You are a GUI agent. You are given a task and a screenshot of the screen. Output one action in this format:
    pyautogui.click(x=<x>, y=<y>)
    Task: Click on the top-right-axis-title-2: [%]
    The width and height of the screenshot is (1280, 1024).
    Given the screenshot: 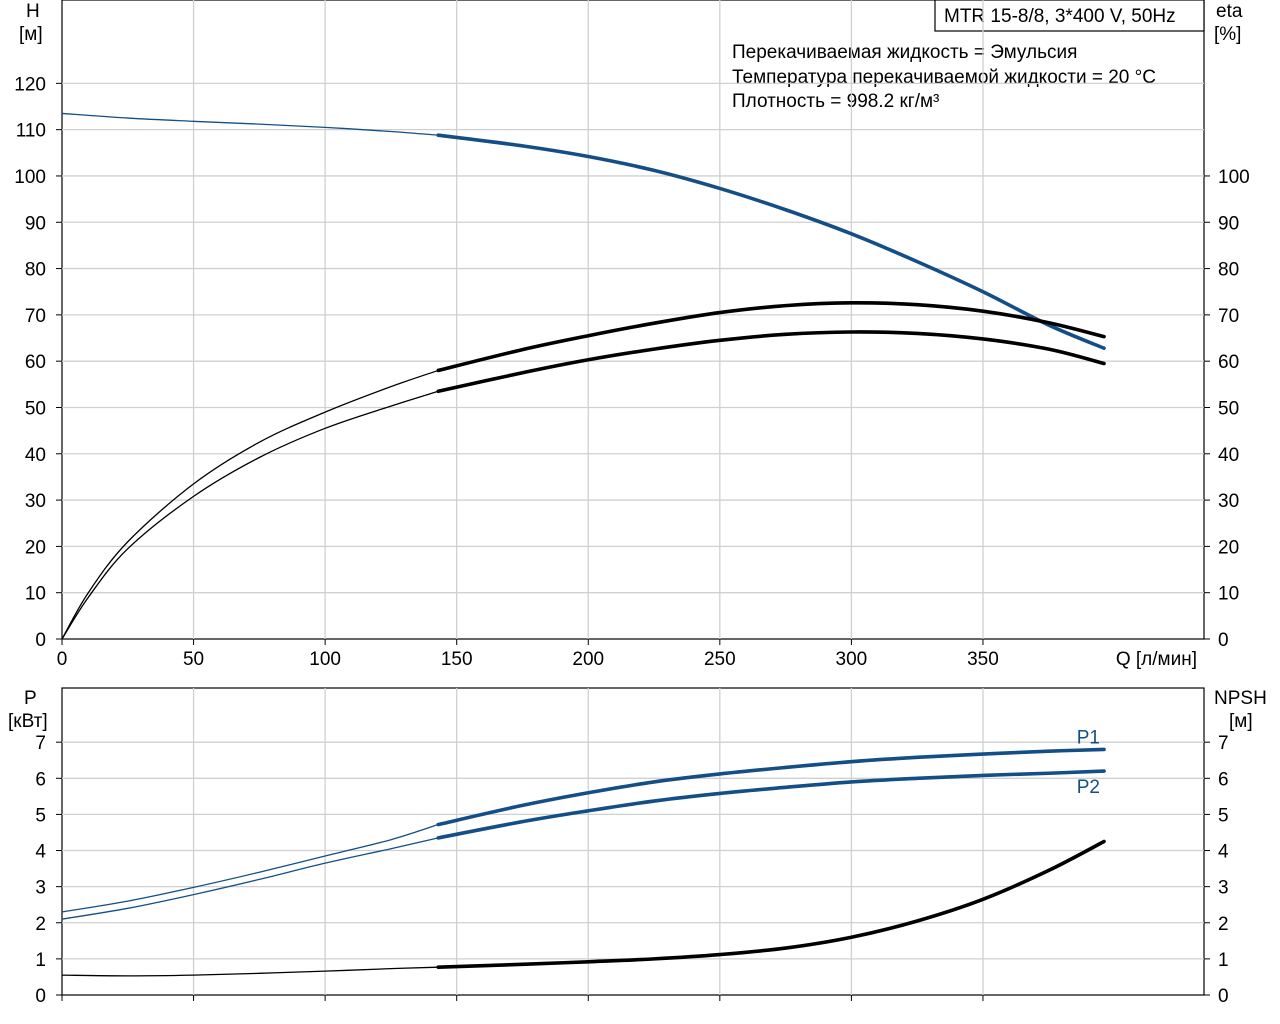 What is the action you would take?
    pyautogui.click(x=1227, y=34)
    